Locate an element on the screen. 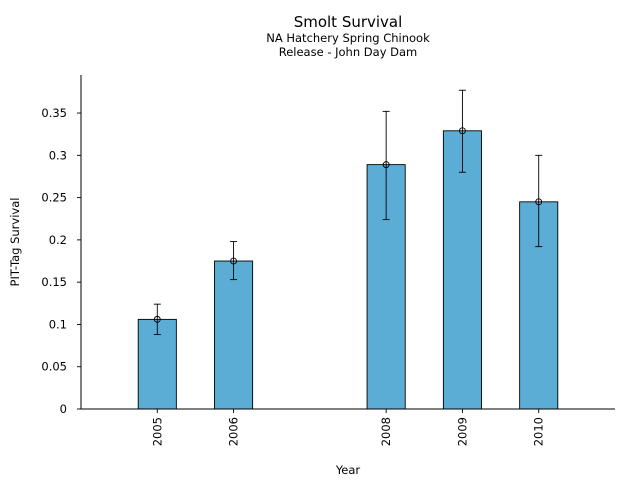 Image resolution: width=640 pixels, height=480 pixels. y-tick-label-7: 0.35 is located at coordinates (54, 113).